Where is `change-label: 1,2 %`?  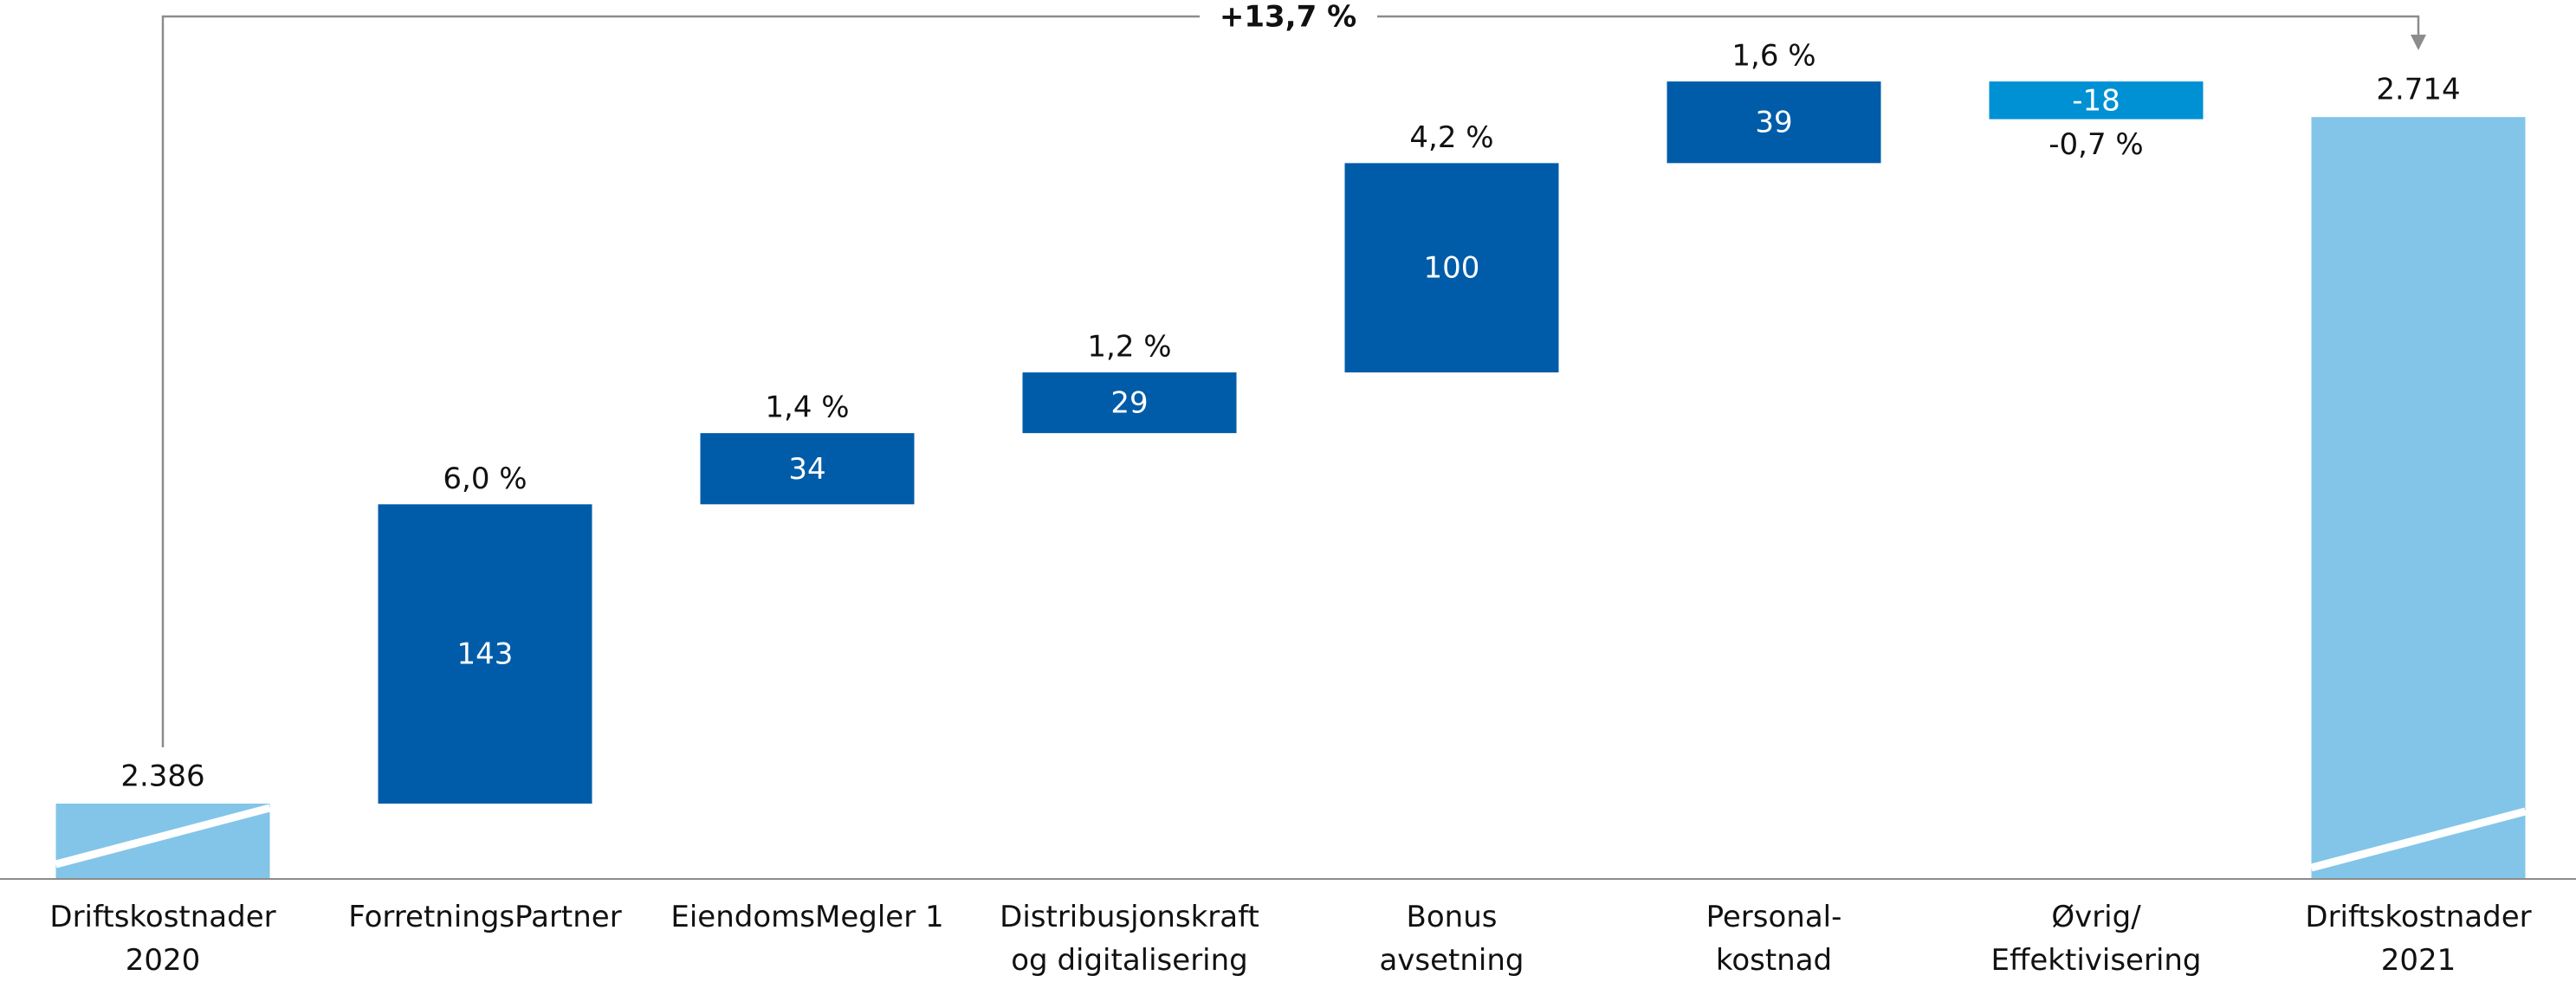
change-label: 1,2 % is located at coordinates (1129, 347).